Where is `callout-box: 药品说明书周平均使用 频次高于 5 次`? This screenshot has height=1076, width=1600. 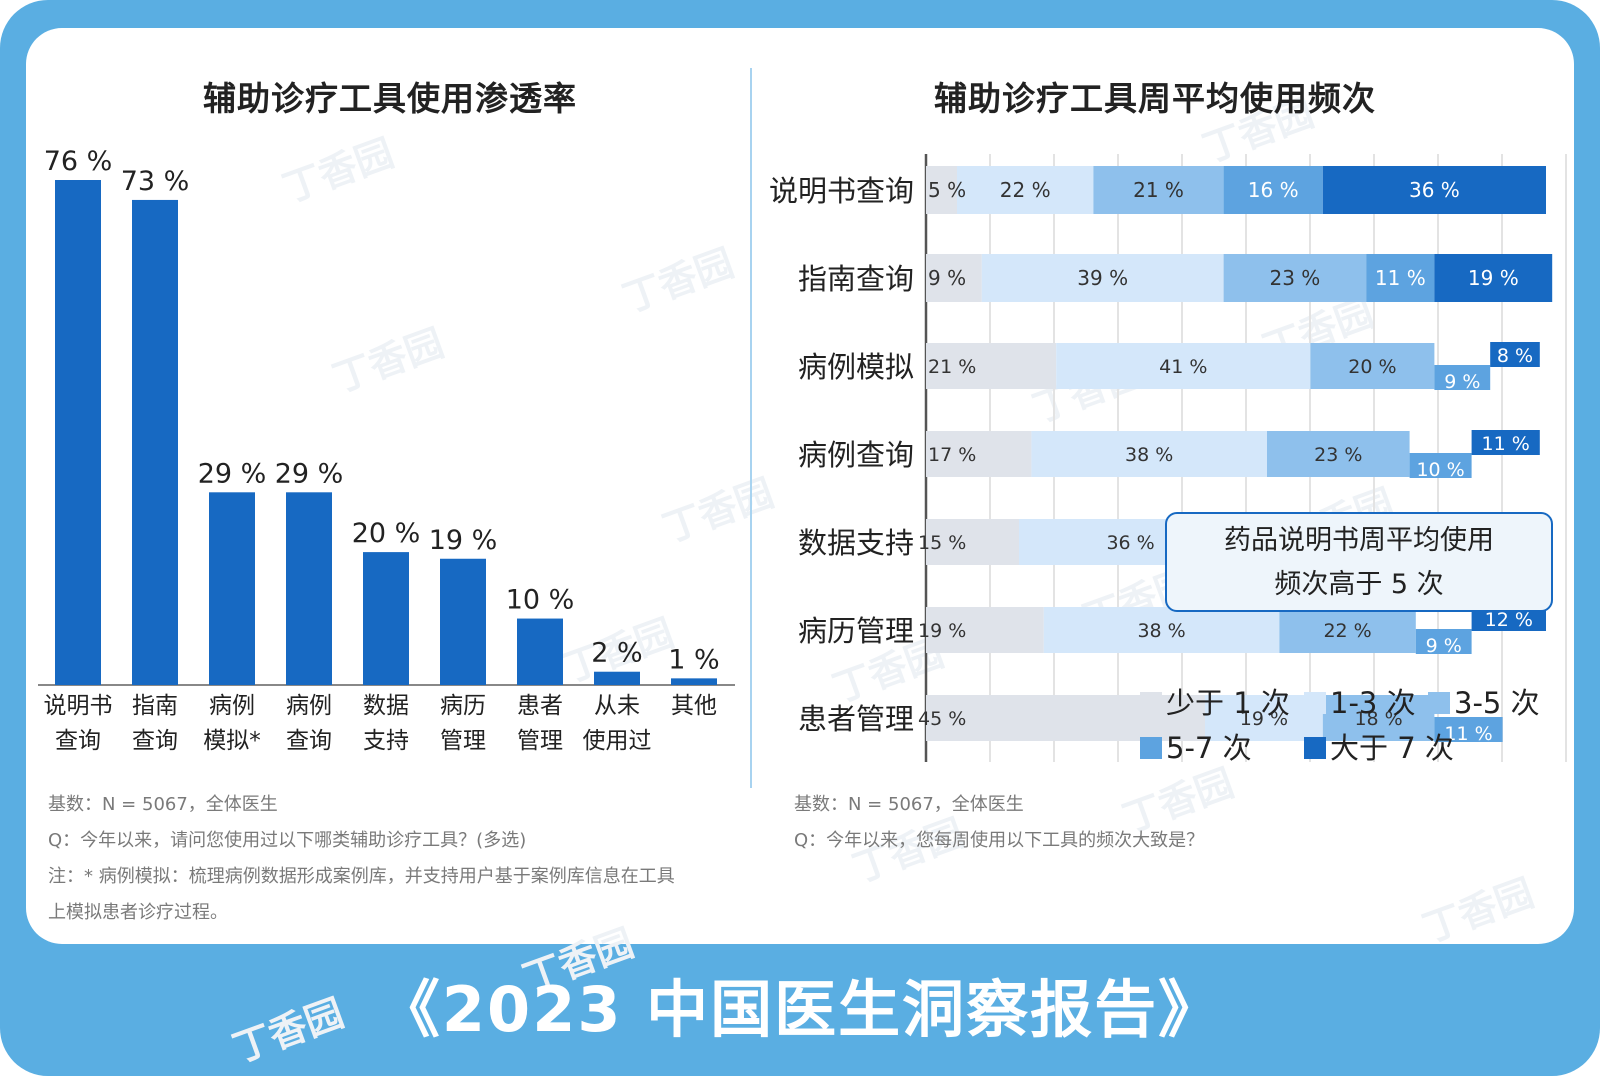 callout-box: 药品说明书周平均使用 频次高于 5 次 is located at coordinates (1359, 562).